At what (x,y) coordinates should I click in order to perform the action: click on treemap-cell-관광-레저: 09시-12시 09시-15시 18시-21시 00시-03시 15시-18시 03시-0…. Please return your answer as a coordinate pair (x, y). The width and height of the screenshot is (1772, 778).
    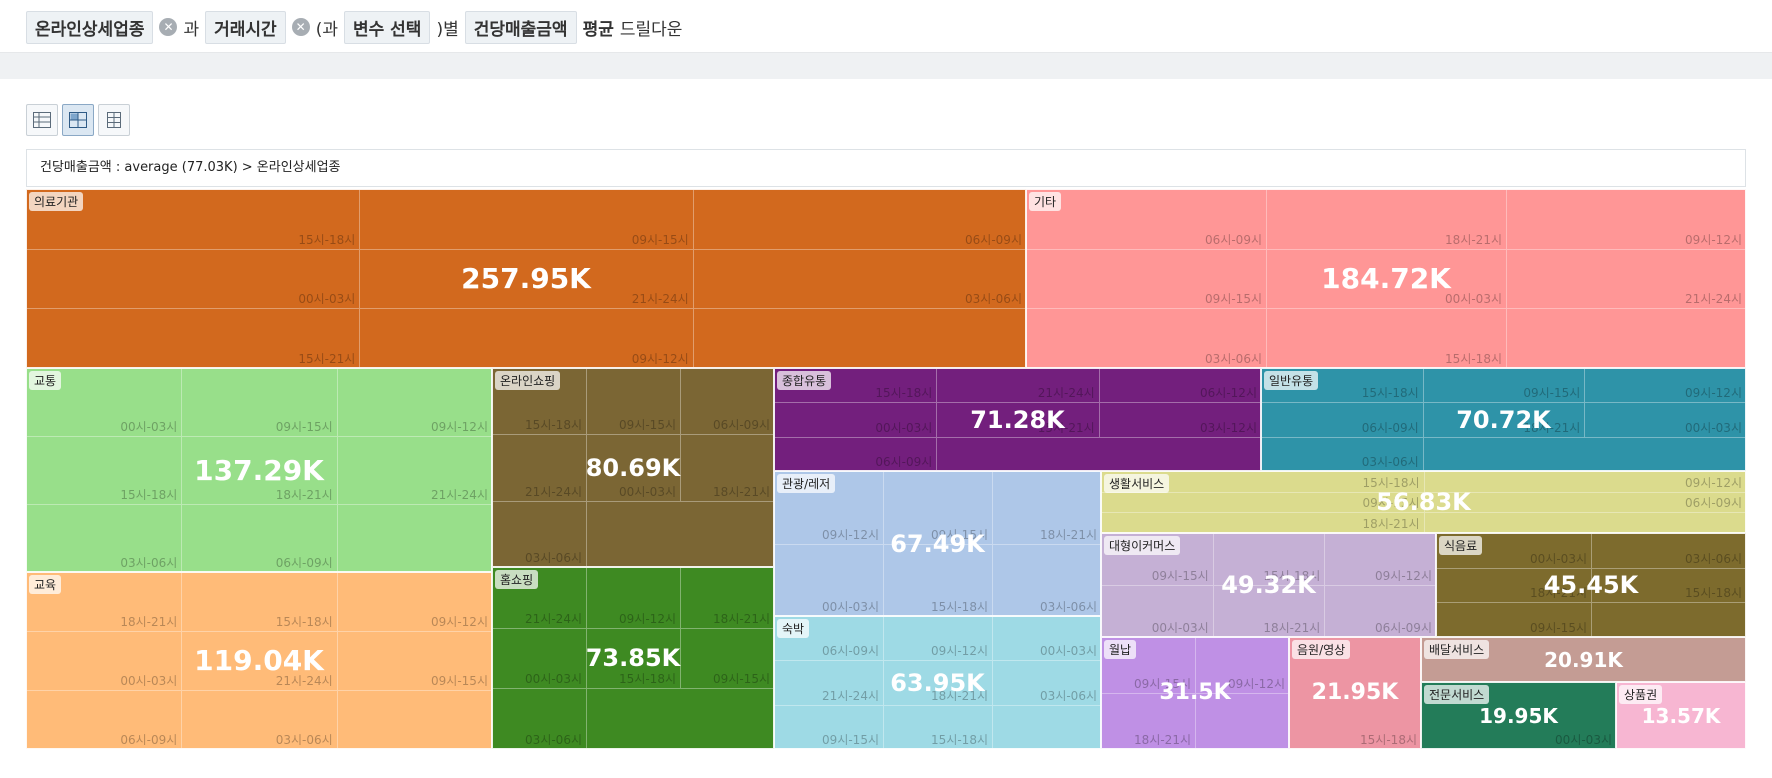
    Looking at the image, I should click on (937, 543).